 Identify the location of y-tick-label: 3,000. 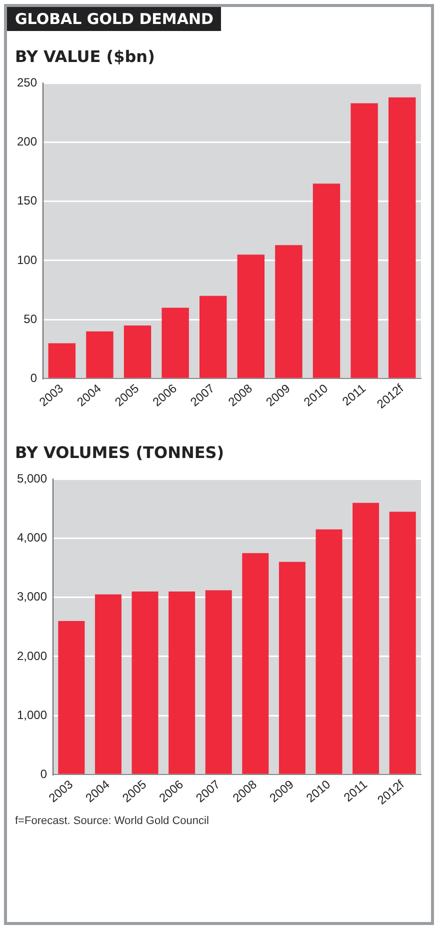
(32, 597).